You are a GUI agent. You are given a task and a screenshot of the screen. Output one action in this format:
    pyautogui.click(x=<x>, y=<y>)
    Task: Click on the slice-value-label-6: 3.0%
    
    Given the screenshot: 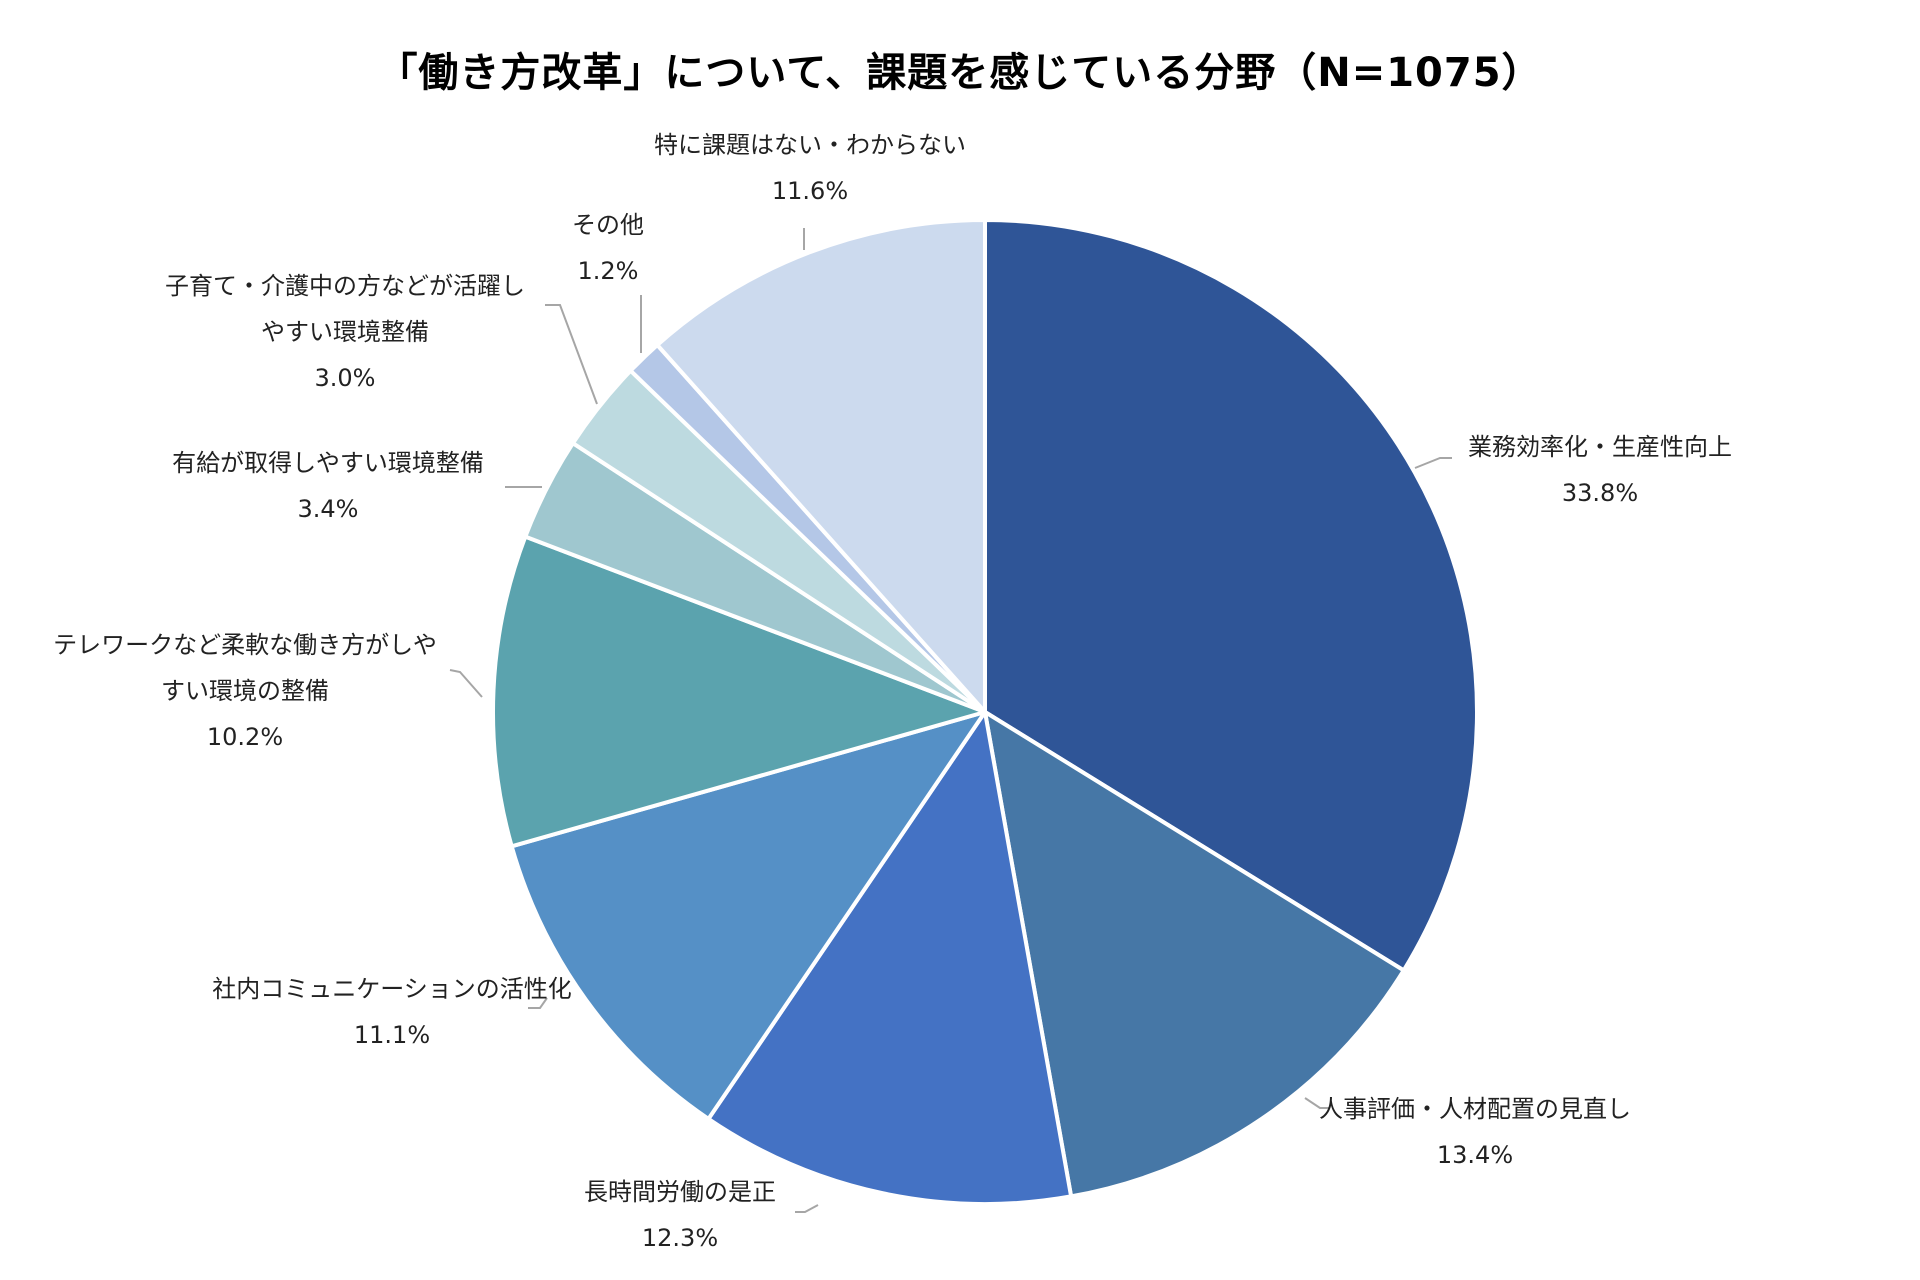 What is the action you would take?
    pyautogui.click(x=345, y=378)
    